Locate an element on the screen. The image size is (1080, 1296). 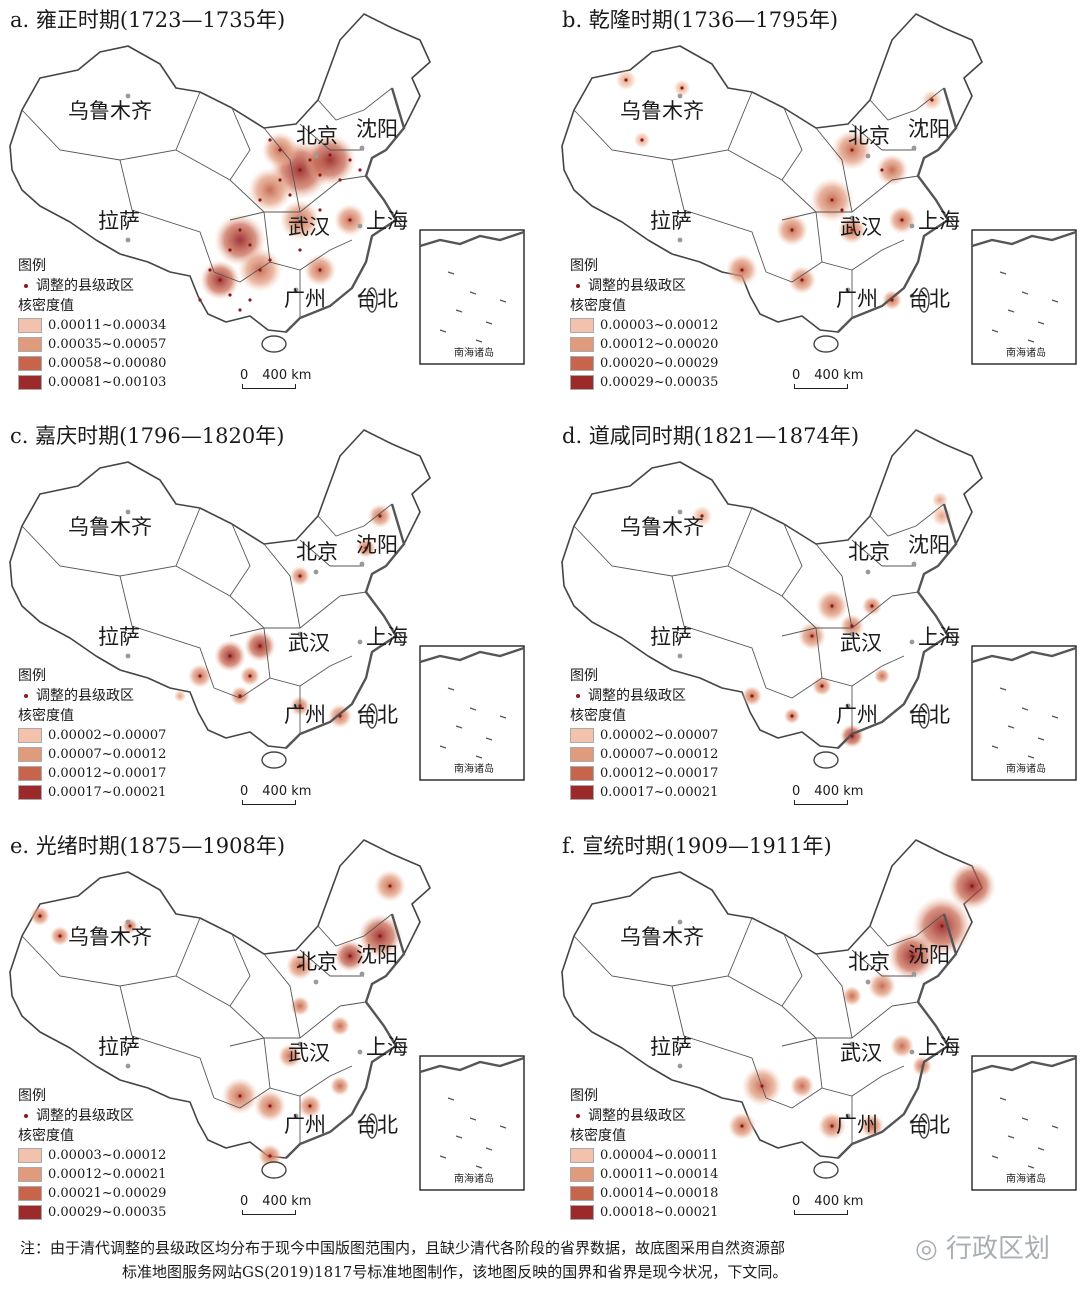
coastline is located at coordinates (897, 210).